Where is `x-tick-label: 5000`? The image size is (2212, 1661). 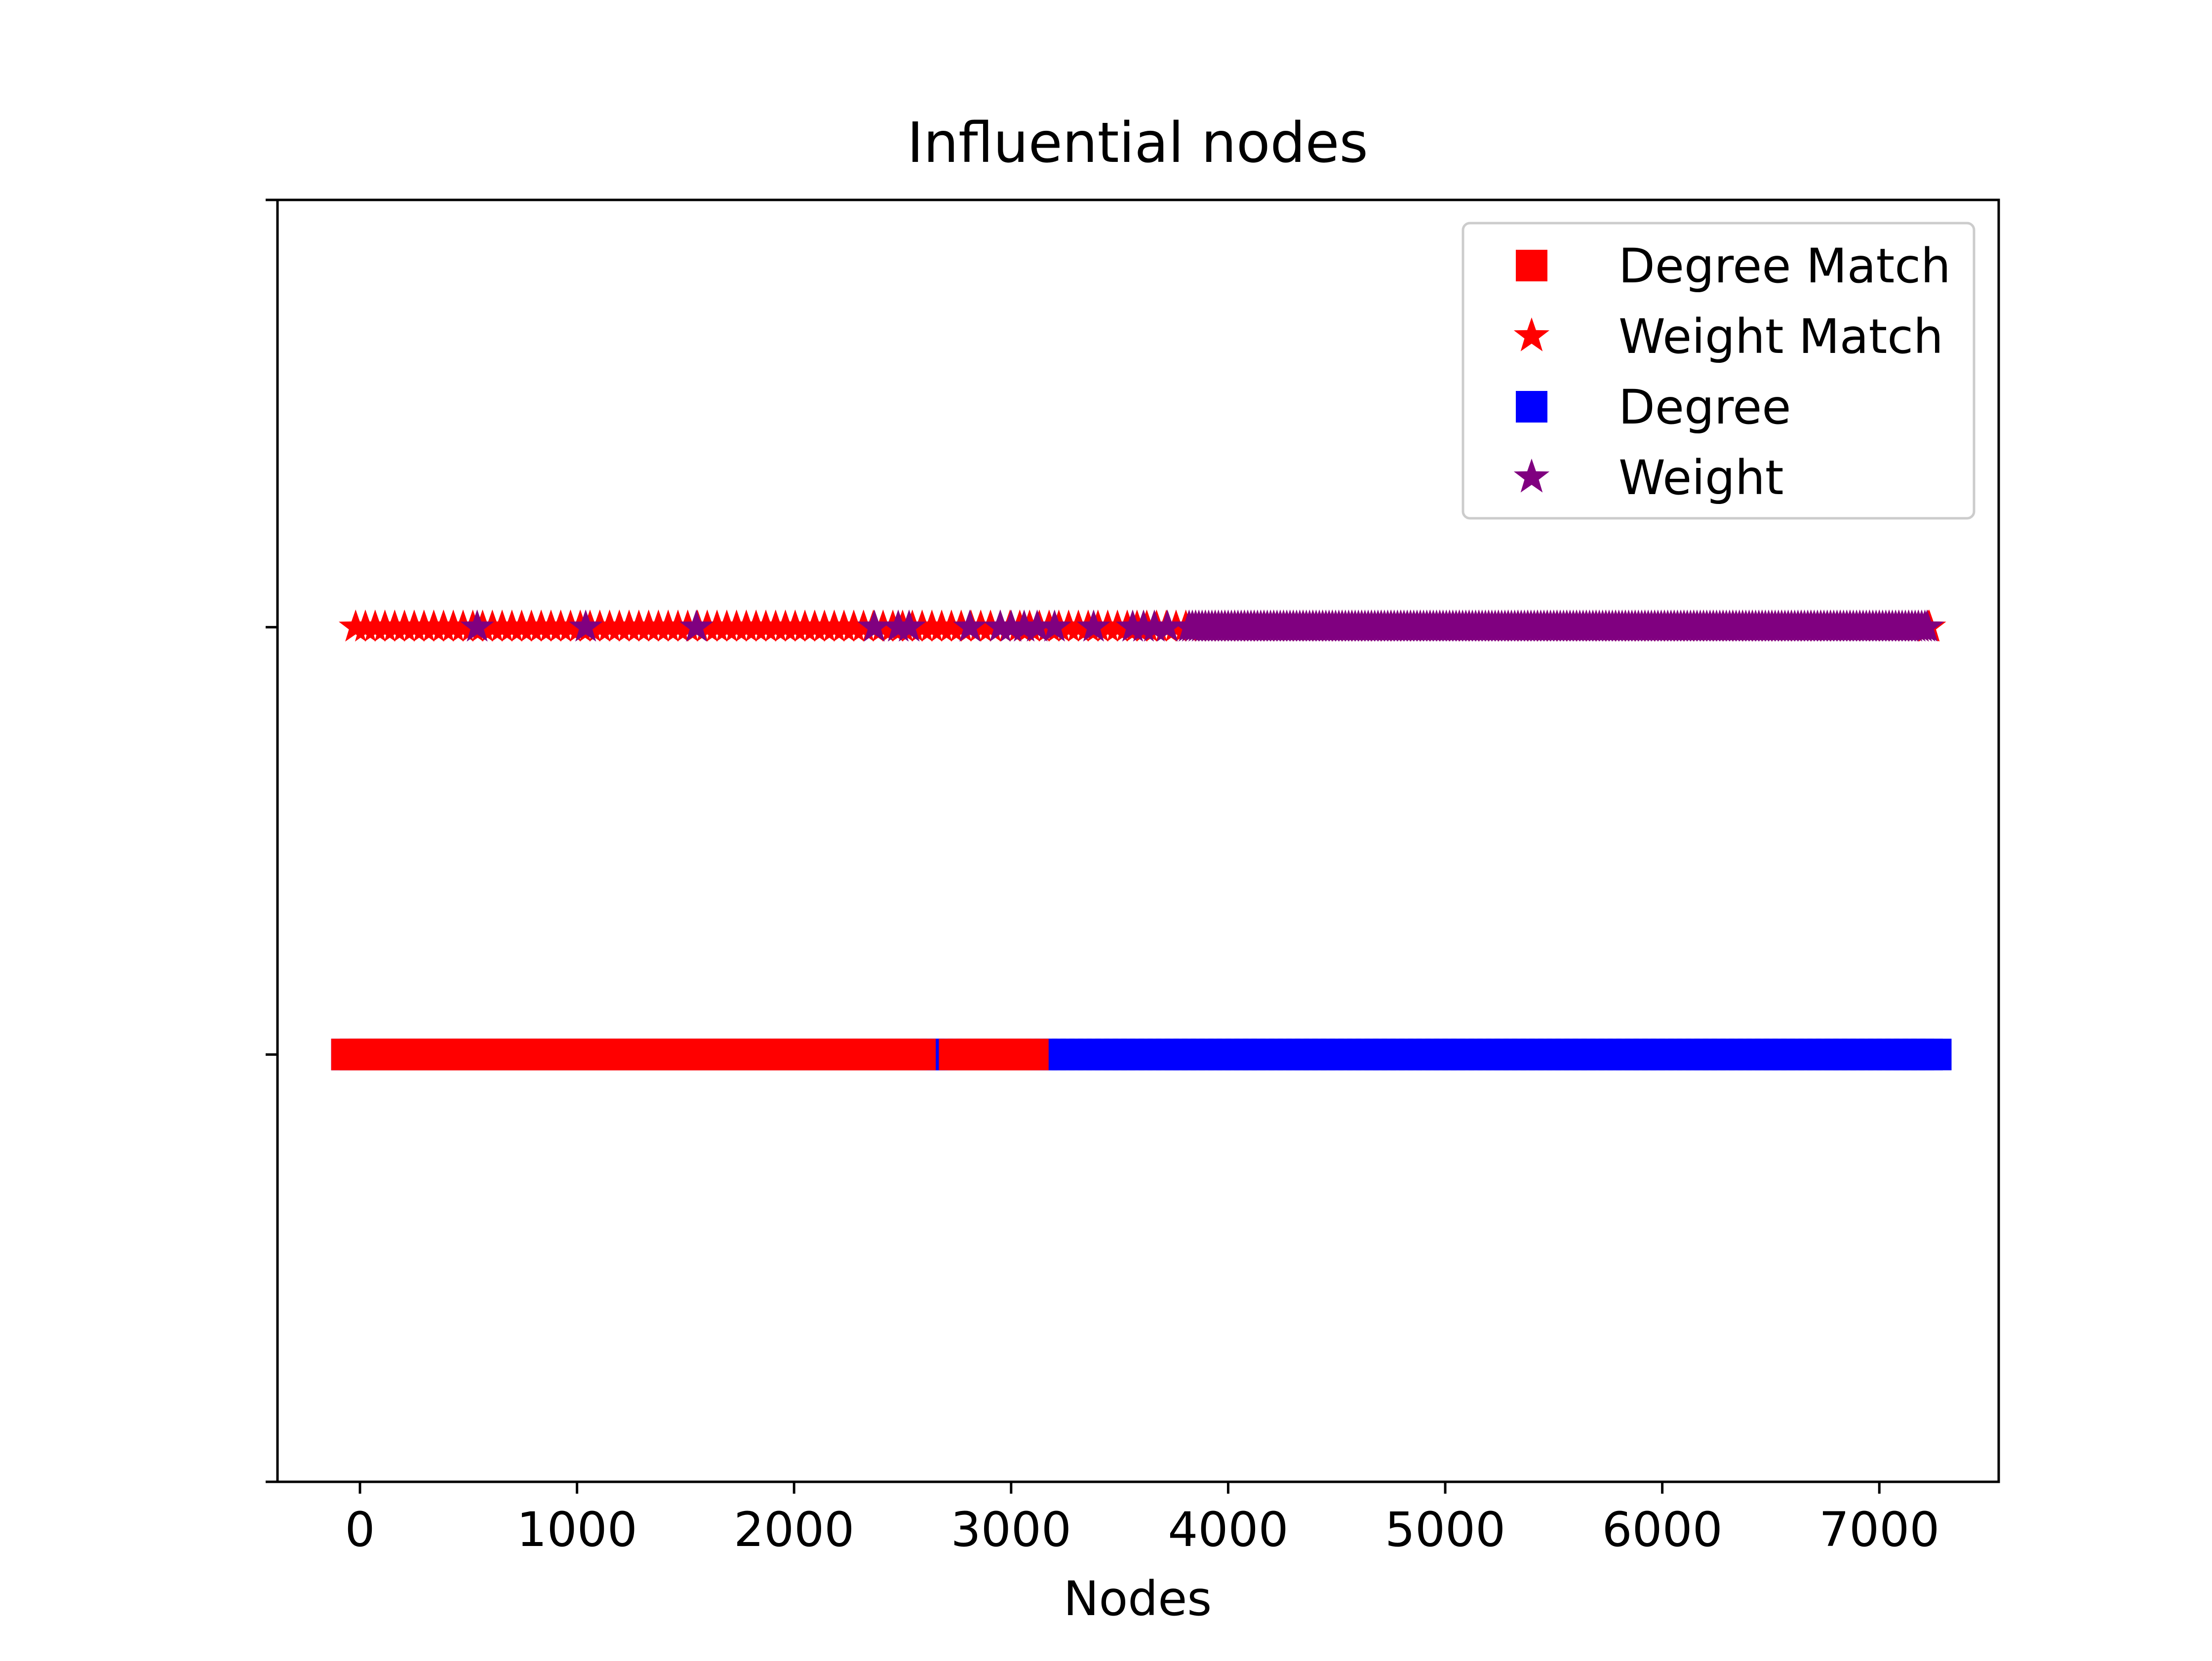
x-tick-label: 5000 is located at coordinates (1445, 1529).